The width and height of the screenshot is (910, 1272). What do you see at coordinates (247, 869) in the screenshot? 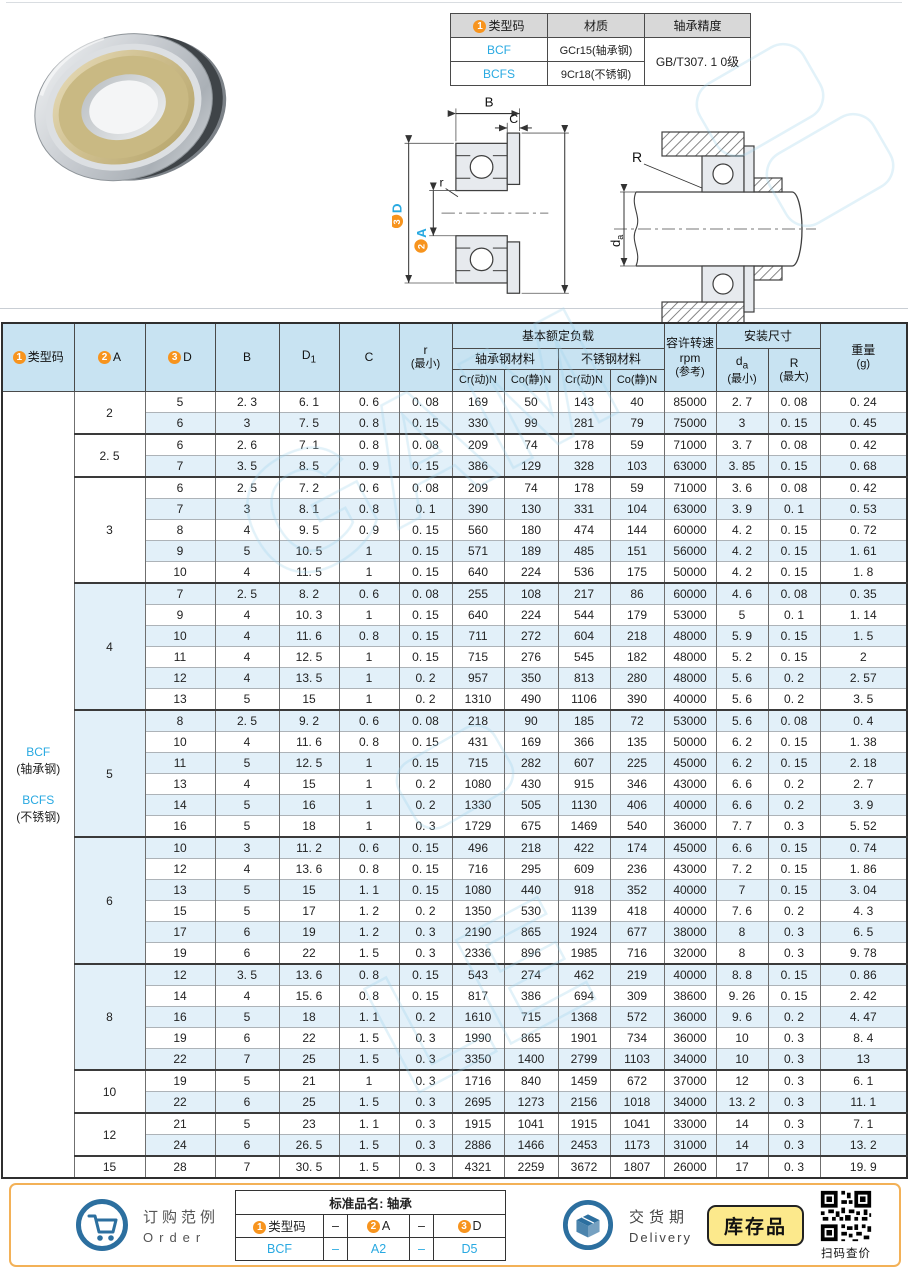
I see `col-b: 4` at bounding box center [247, 869].